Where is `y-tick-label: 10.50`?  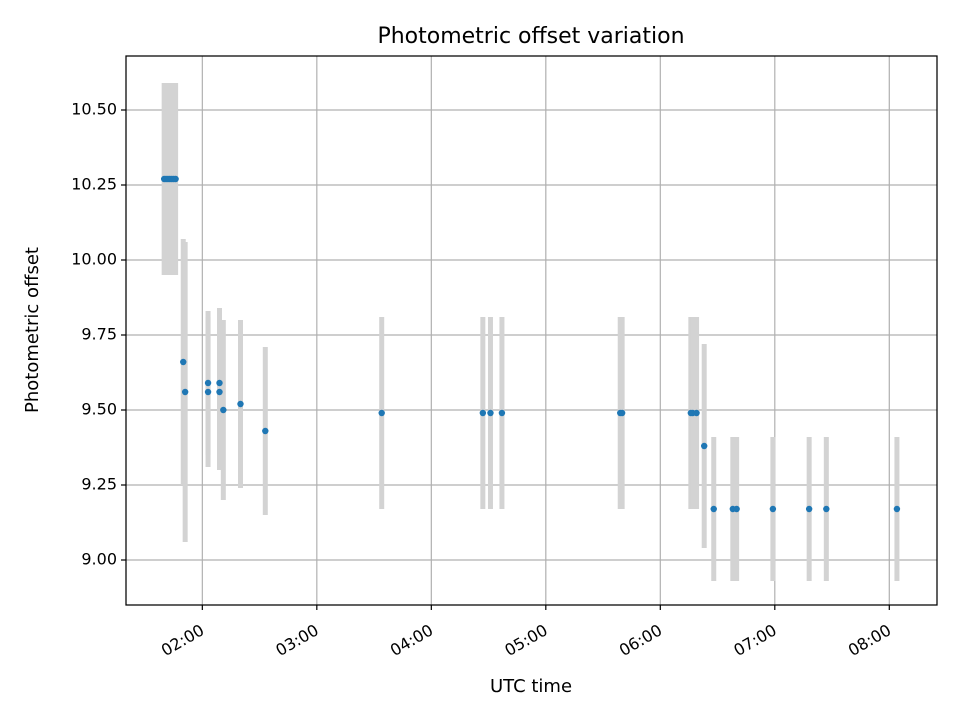
y-tick-label: 10.50 is located at coordinates (94, 109).